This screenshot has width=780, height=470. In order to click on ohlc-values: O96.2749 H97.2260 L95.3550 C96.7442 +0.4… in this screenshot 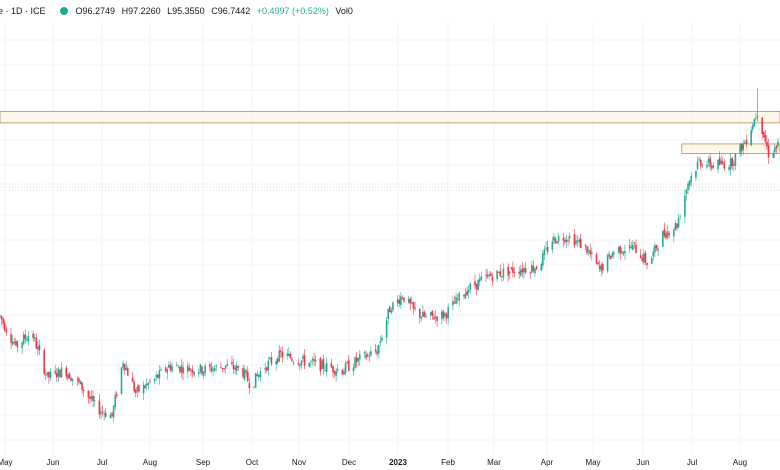, I will do `click(216, 11)`.